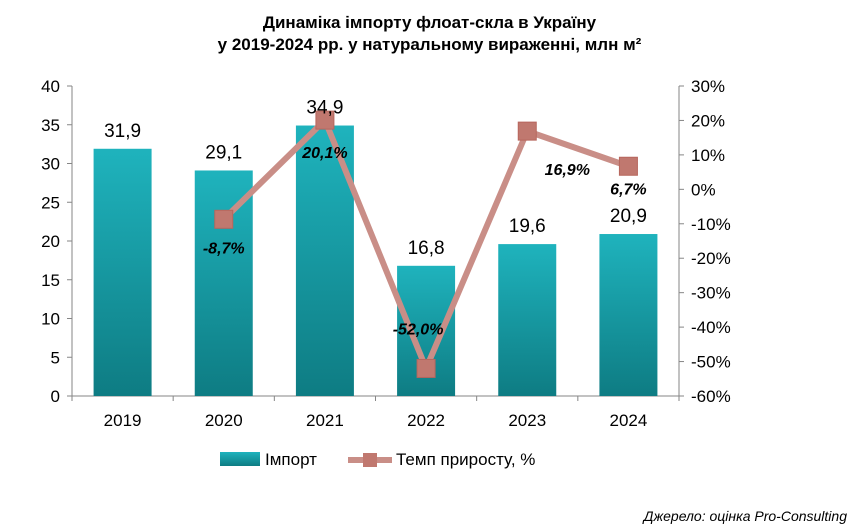 Image resolution: width=859 pixels, height=532 pixels. What do you see at coordinates (224, 248) in the screenshot?
I see `growth-value-label: -8,7%` at bounding box center [224, 248].